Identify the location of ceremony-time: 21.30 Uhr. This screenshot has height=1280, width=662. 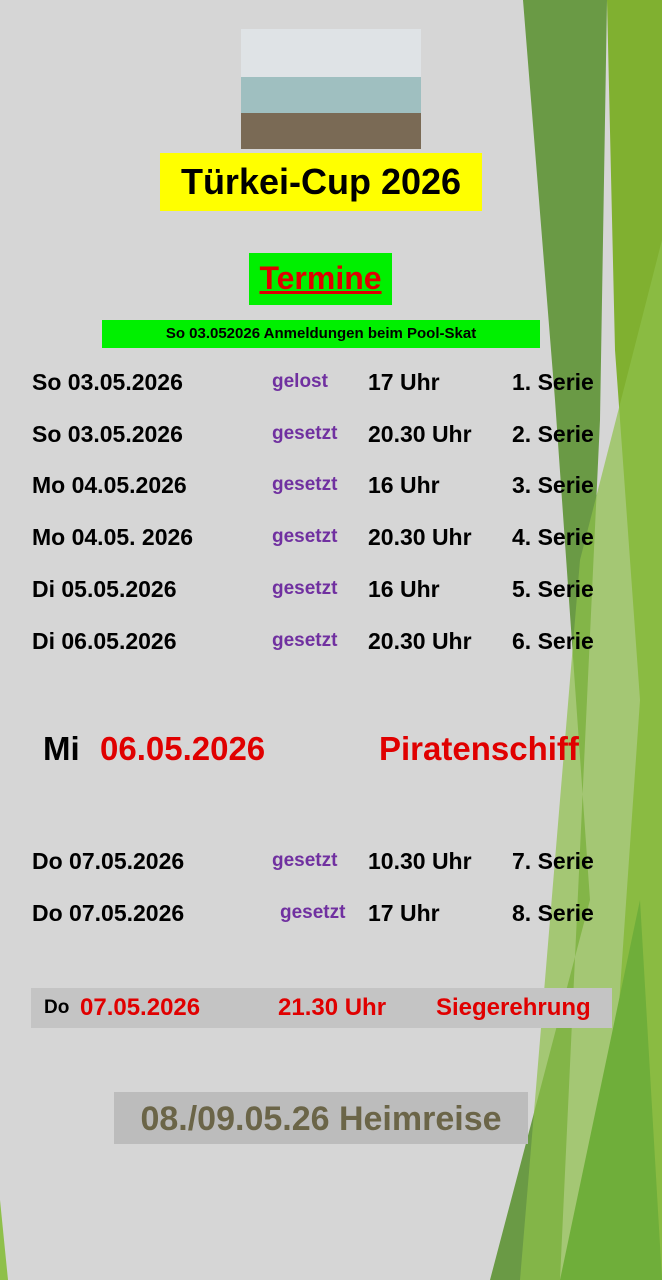
(332, 1007).